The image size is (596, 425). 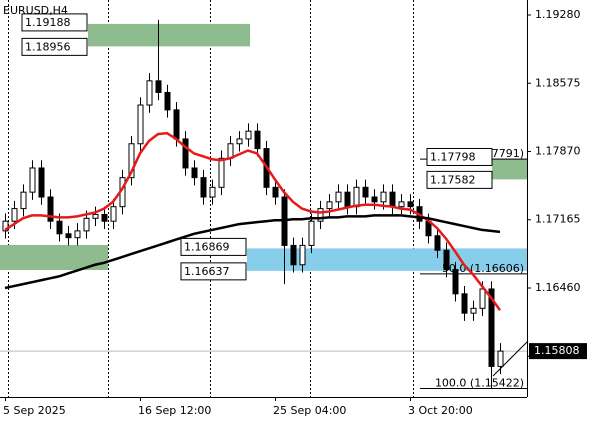 I want to click on price-label: 1.15808, so click(x=557, y=350).